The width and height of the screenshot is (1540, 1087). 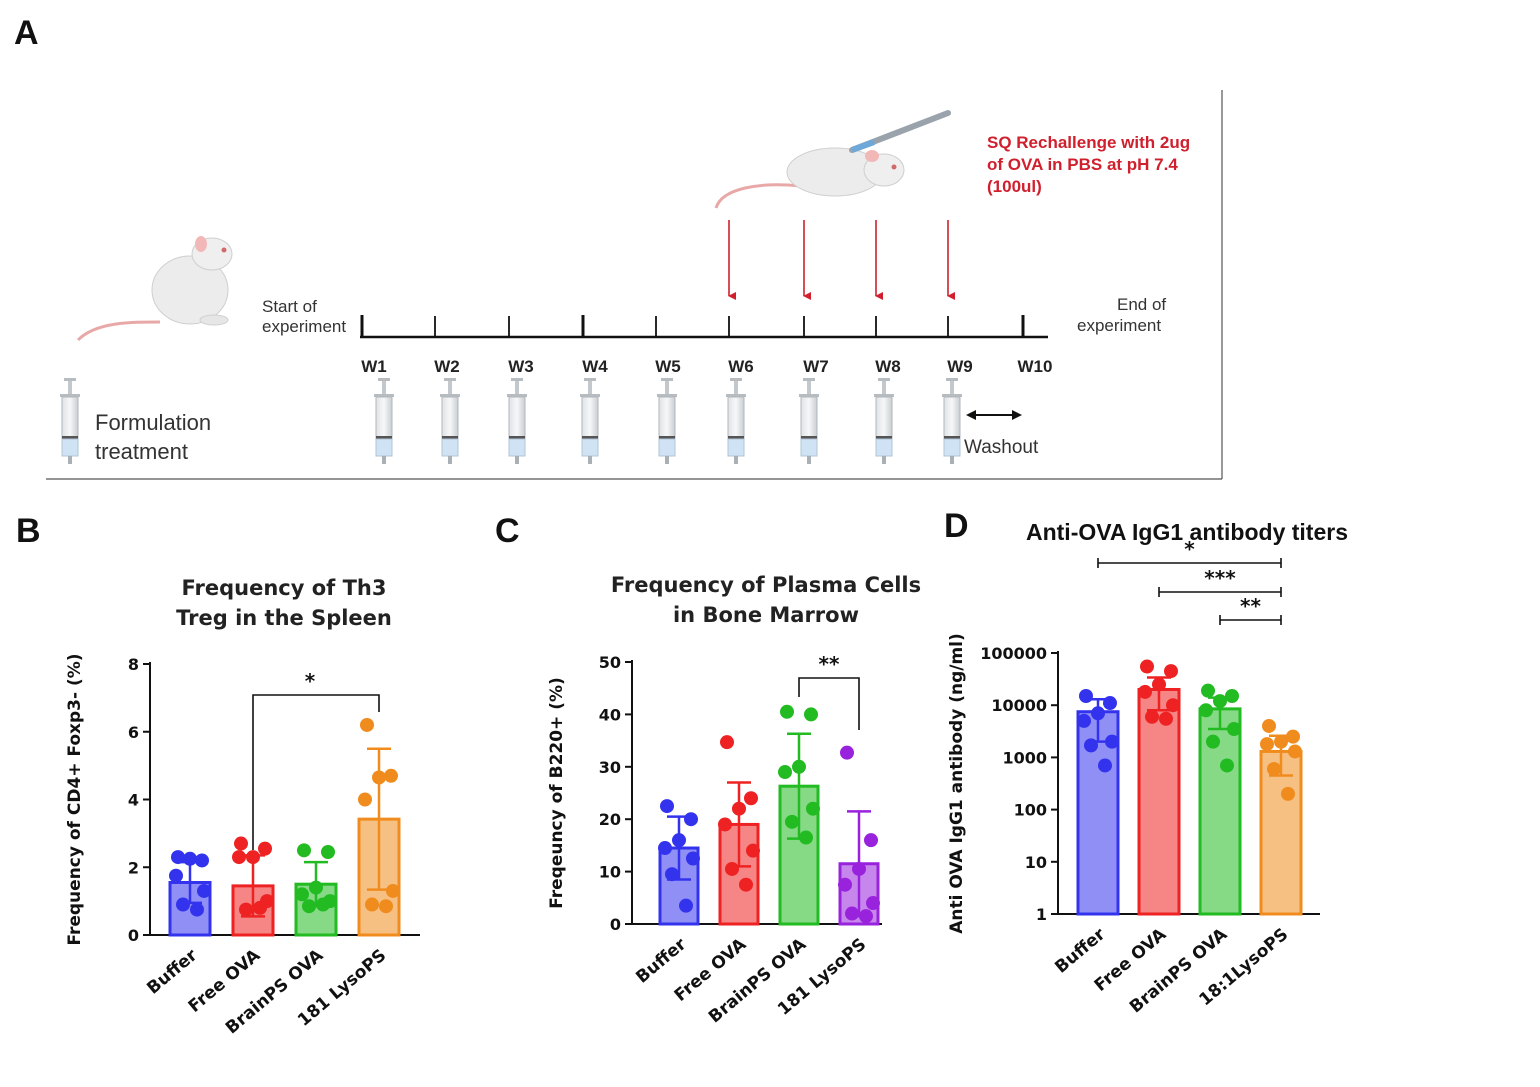 What do you see at coordinates (28, 531) in the screenshot?
I see `panel-label: B` at bounding box center [28, 531].